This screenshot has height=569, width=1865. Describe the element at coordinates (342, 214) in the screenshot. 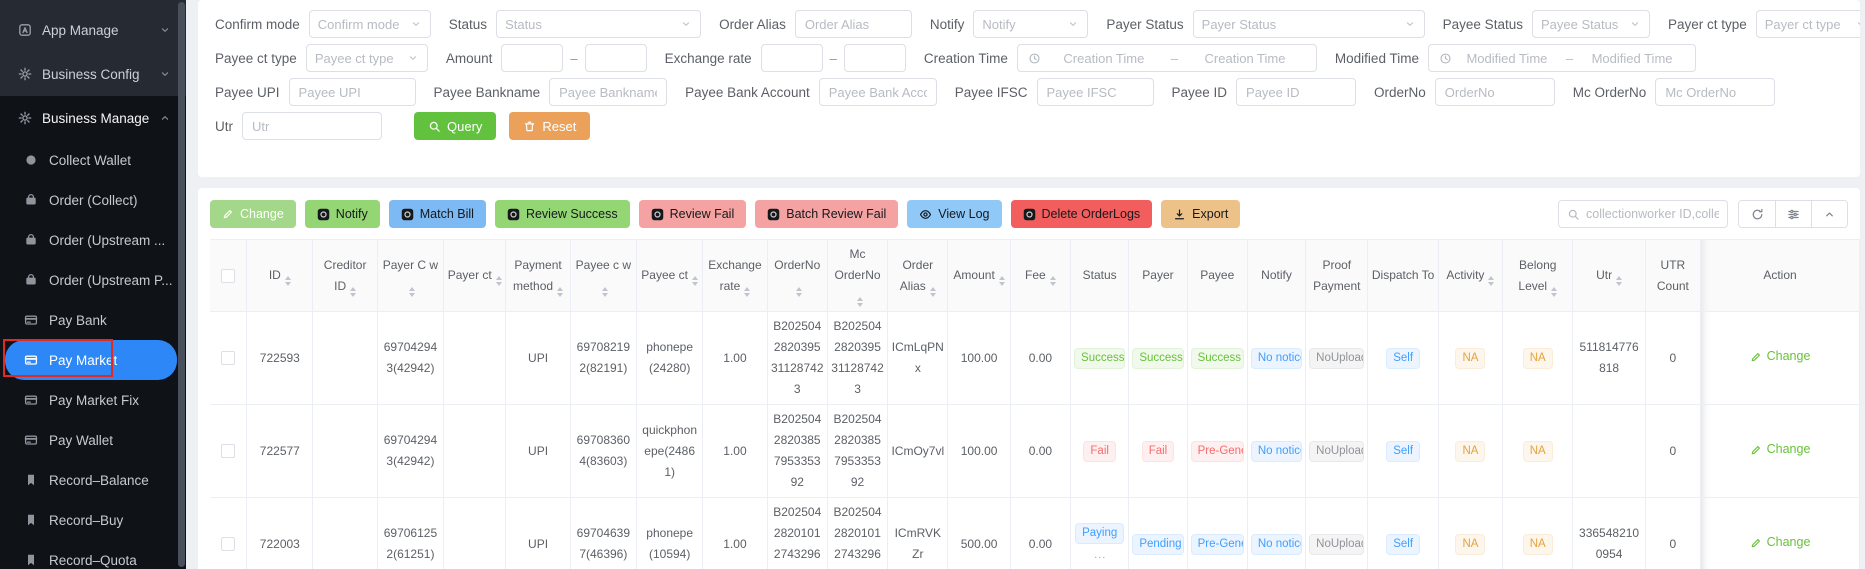

I see `notify-button: Notify` at that location.